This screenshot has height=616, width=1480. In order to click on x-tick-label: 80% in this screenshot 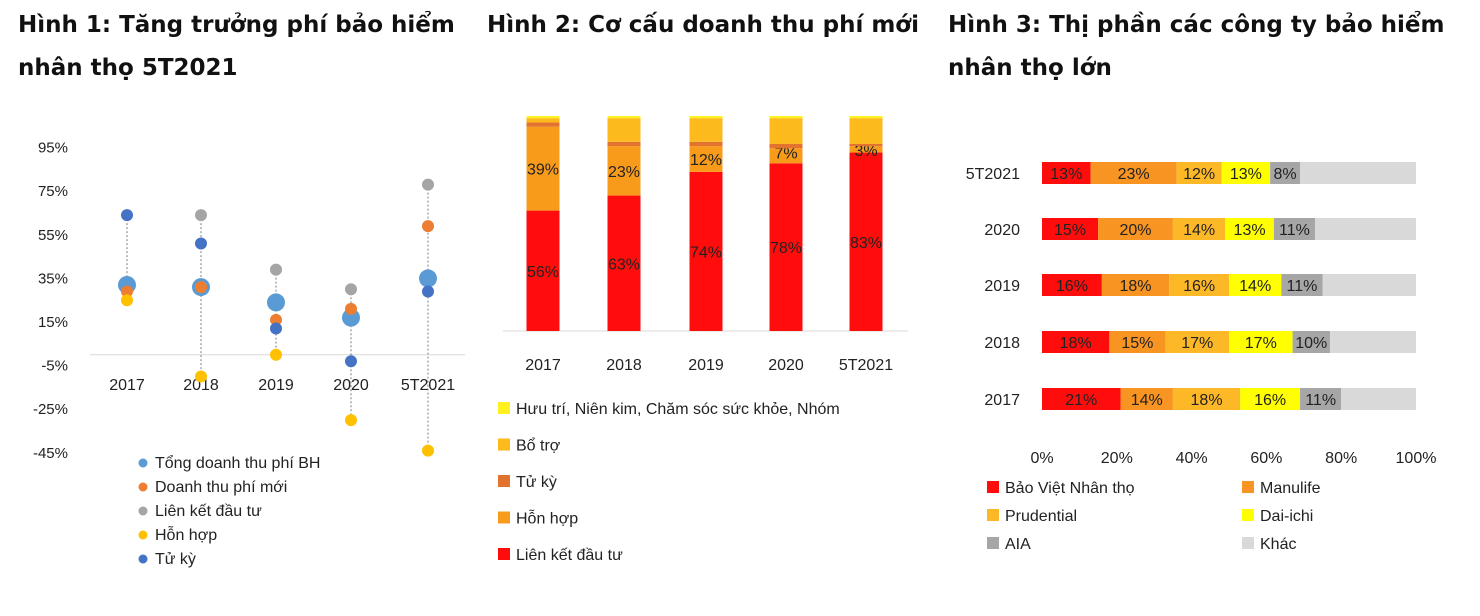, I will do `click(1341, 458)`.